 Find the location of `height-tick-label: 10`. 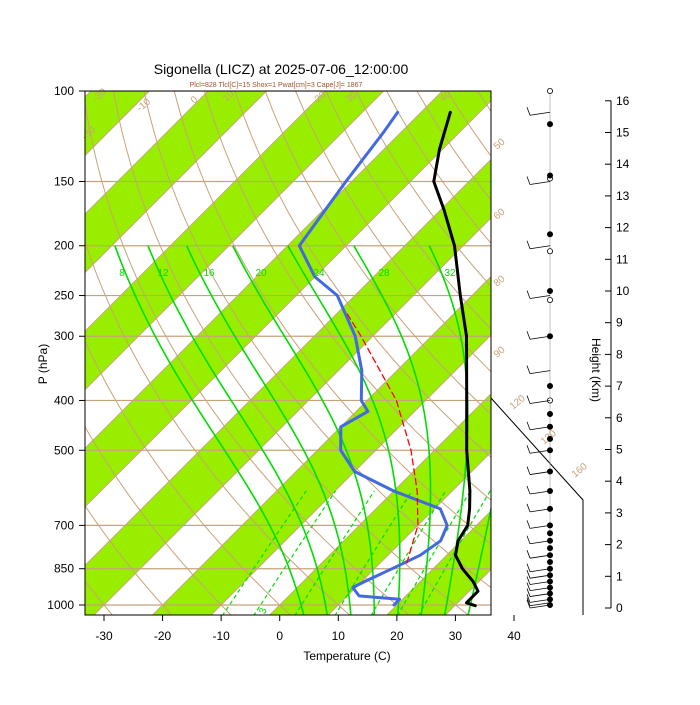

height-tick-label: 10 is located at coordinates (623, 291).